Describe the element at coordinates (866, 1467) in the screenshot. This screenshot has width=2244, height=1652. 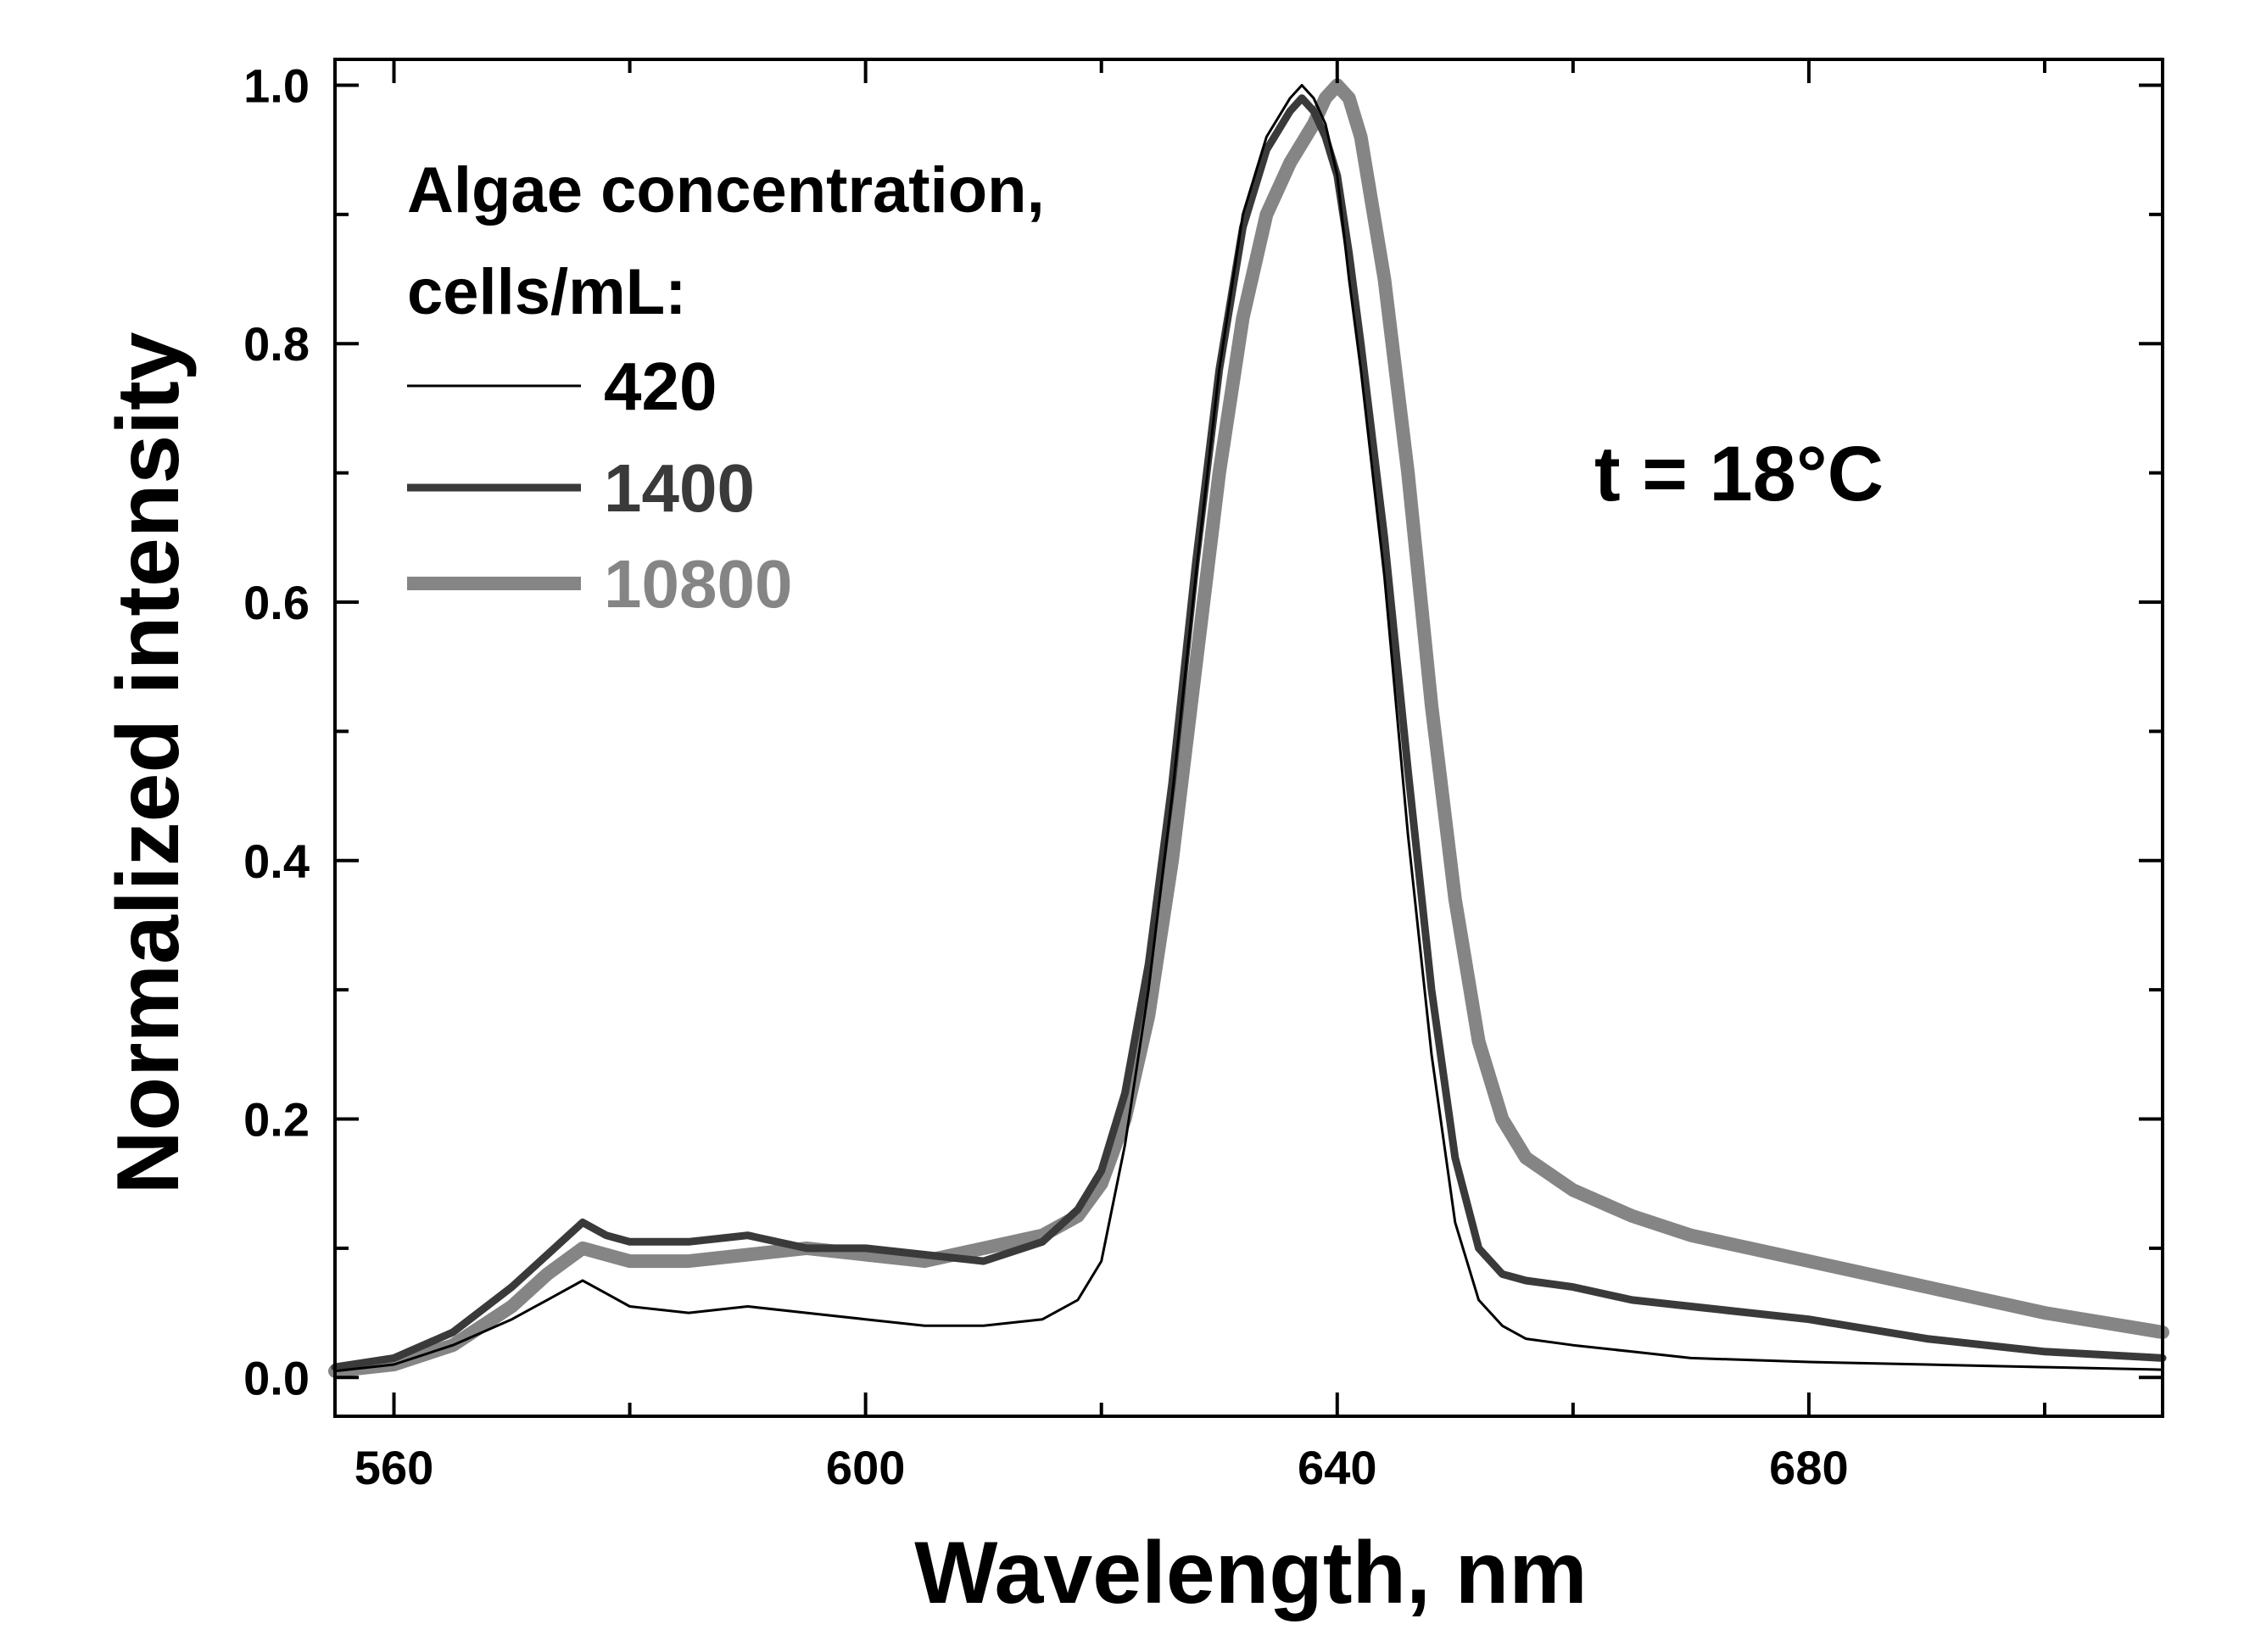
I see `x-tick-label: 600` at that location.